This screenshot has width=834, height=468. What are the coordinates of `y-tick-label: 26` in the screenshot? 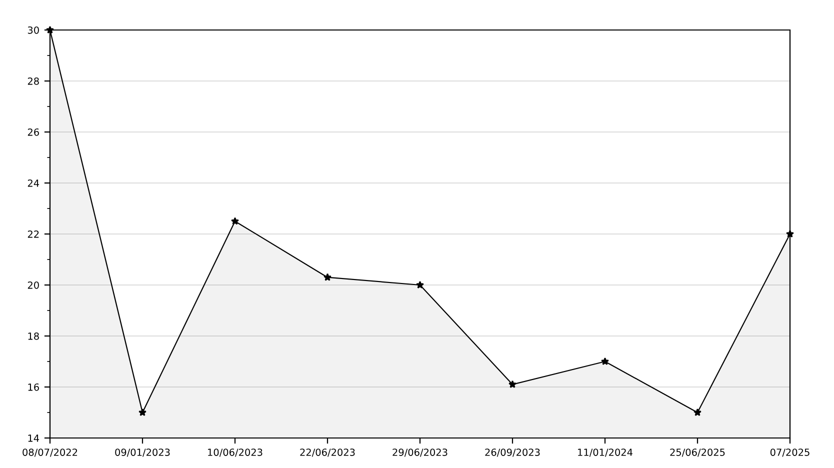 It's located at (33, 132).